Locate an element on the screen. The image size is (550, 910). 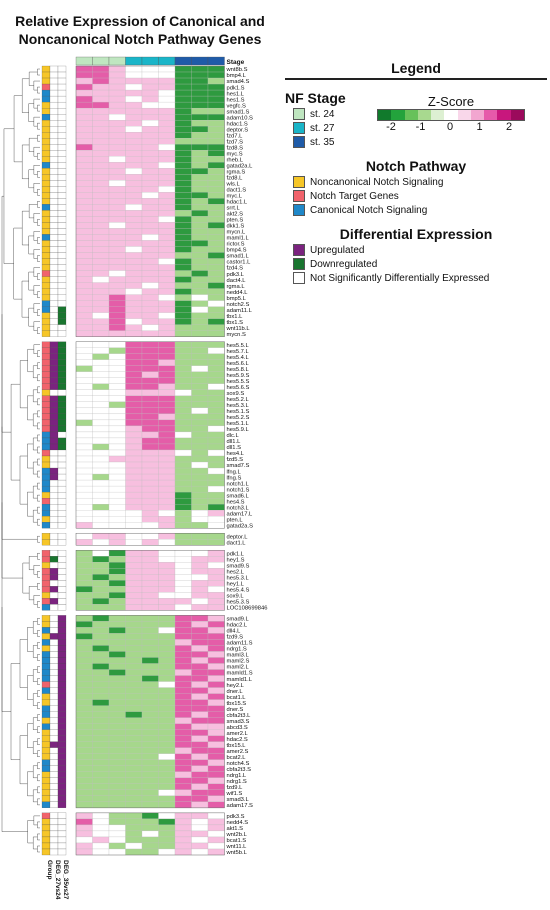
gene-label: srrt.L is located at coordinates (234, 209).